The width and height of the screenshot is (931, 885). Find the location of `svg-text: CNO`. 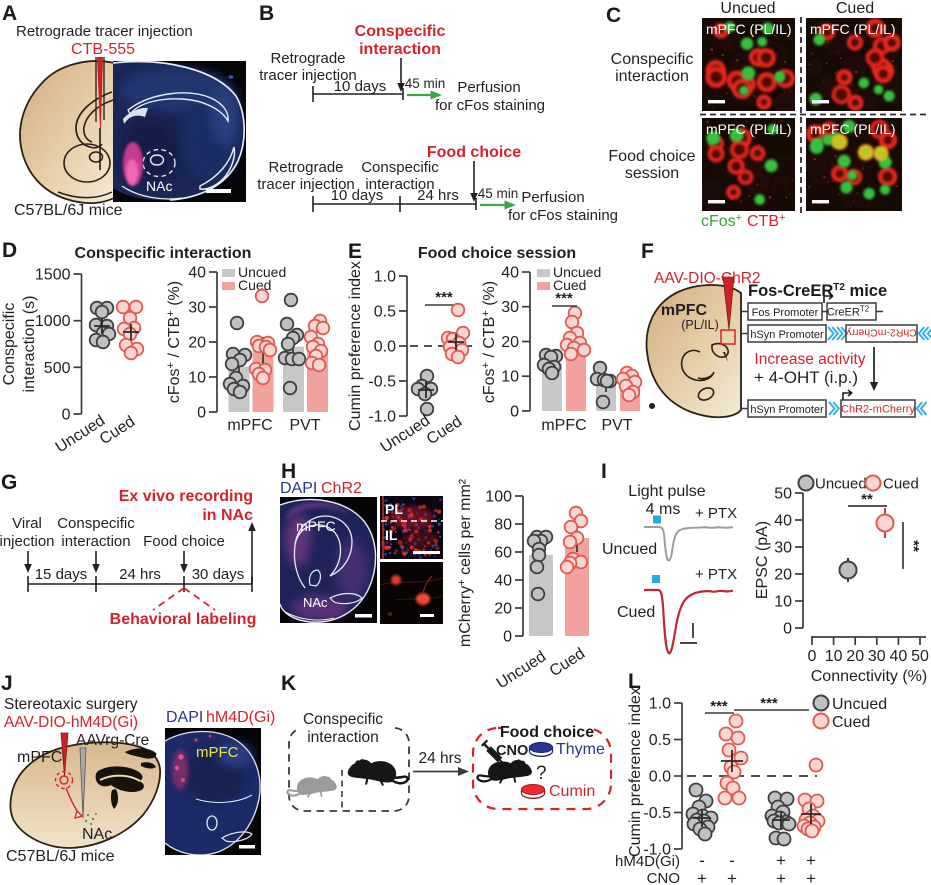

svg-text: CNO is located at coordinates (663, 877).